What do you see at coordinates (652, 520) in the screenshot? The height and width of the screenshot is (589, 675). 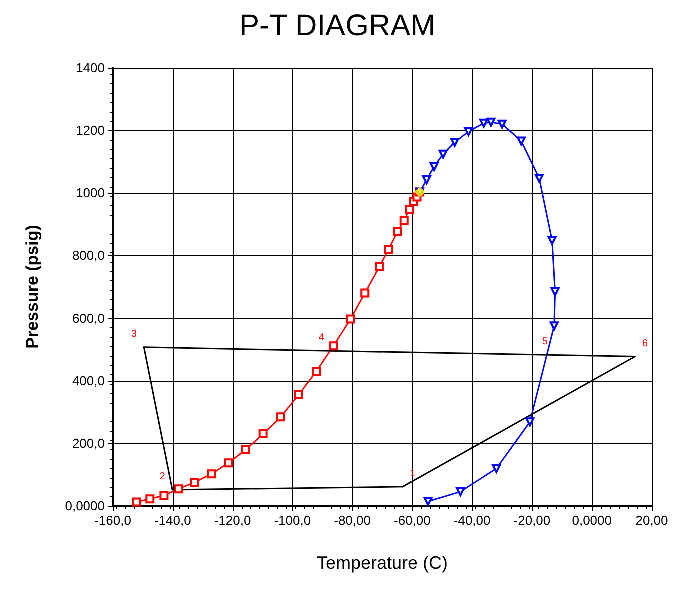 I see `x-tick-label: 20,00` at bounding box center [652, 520].